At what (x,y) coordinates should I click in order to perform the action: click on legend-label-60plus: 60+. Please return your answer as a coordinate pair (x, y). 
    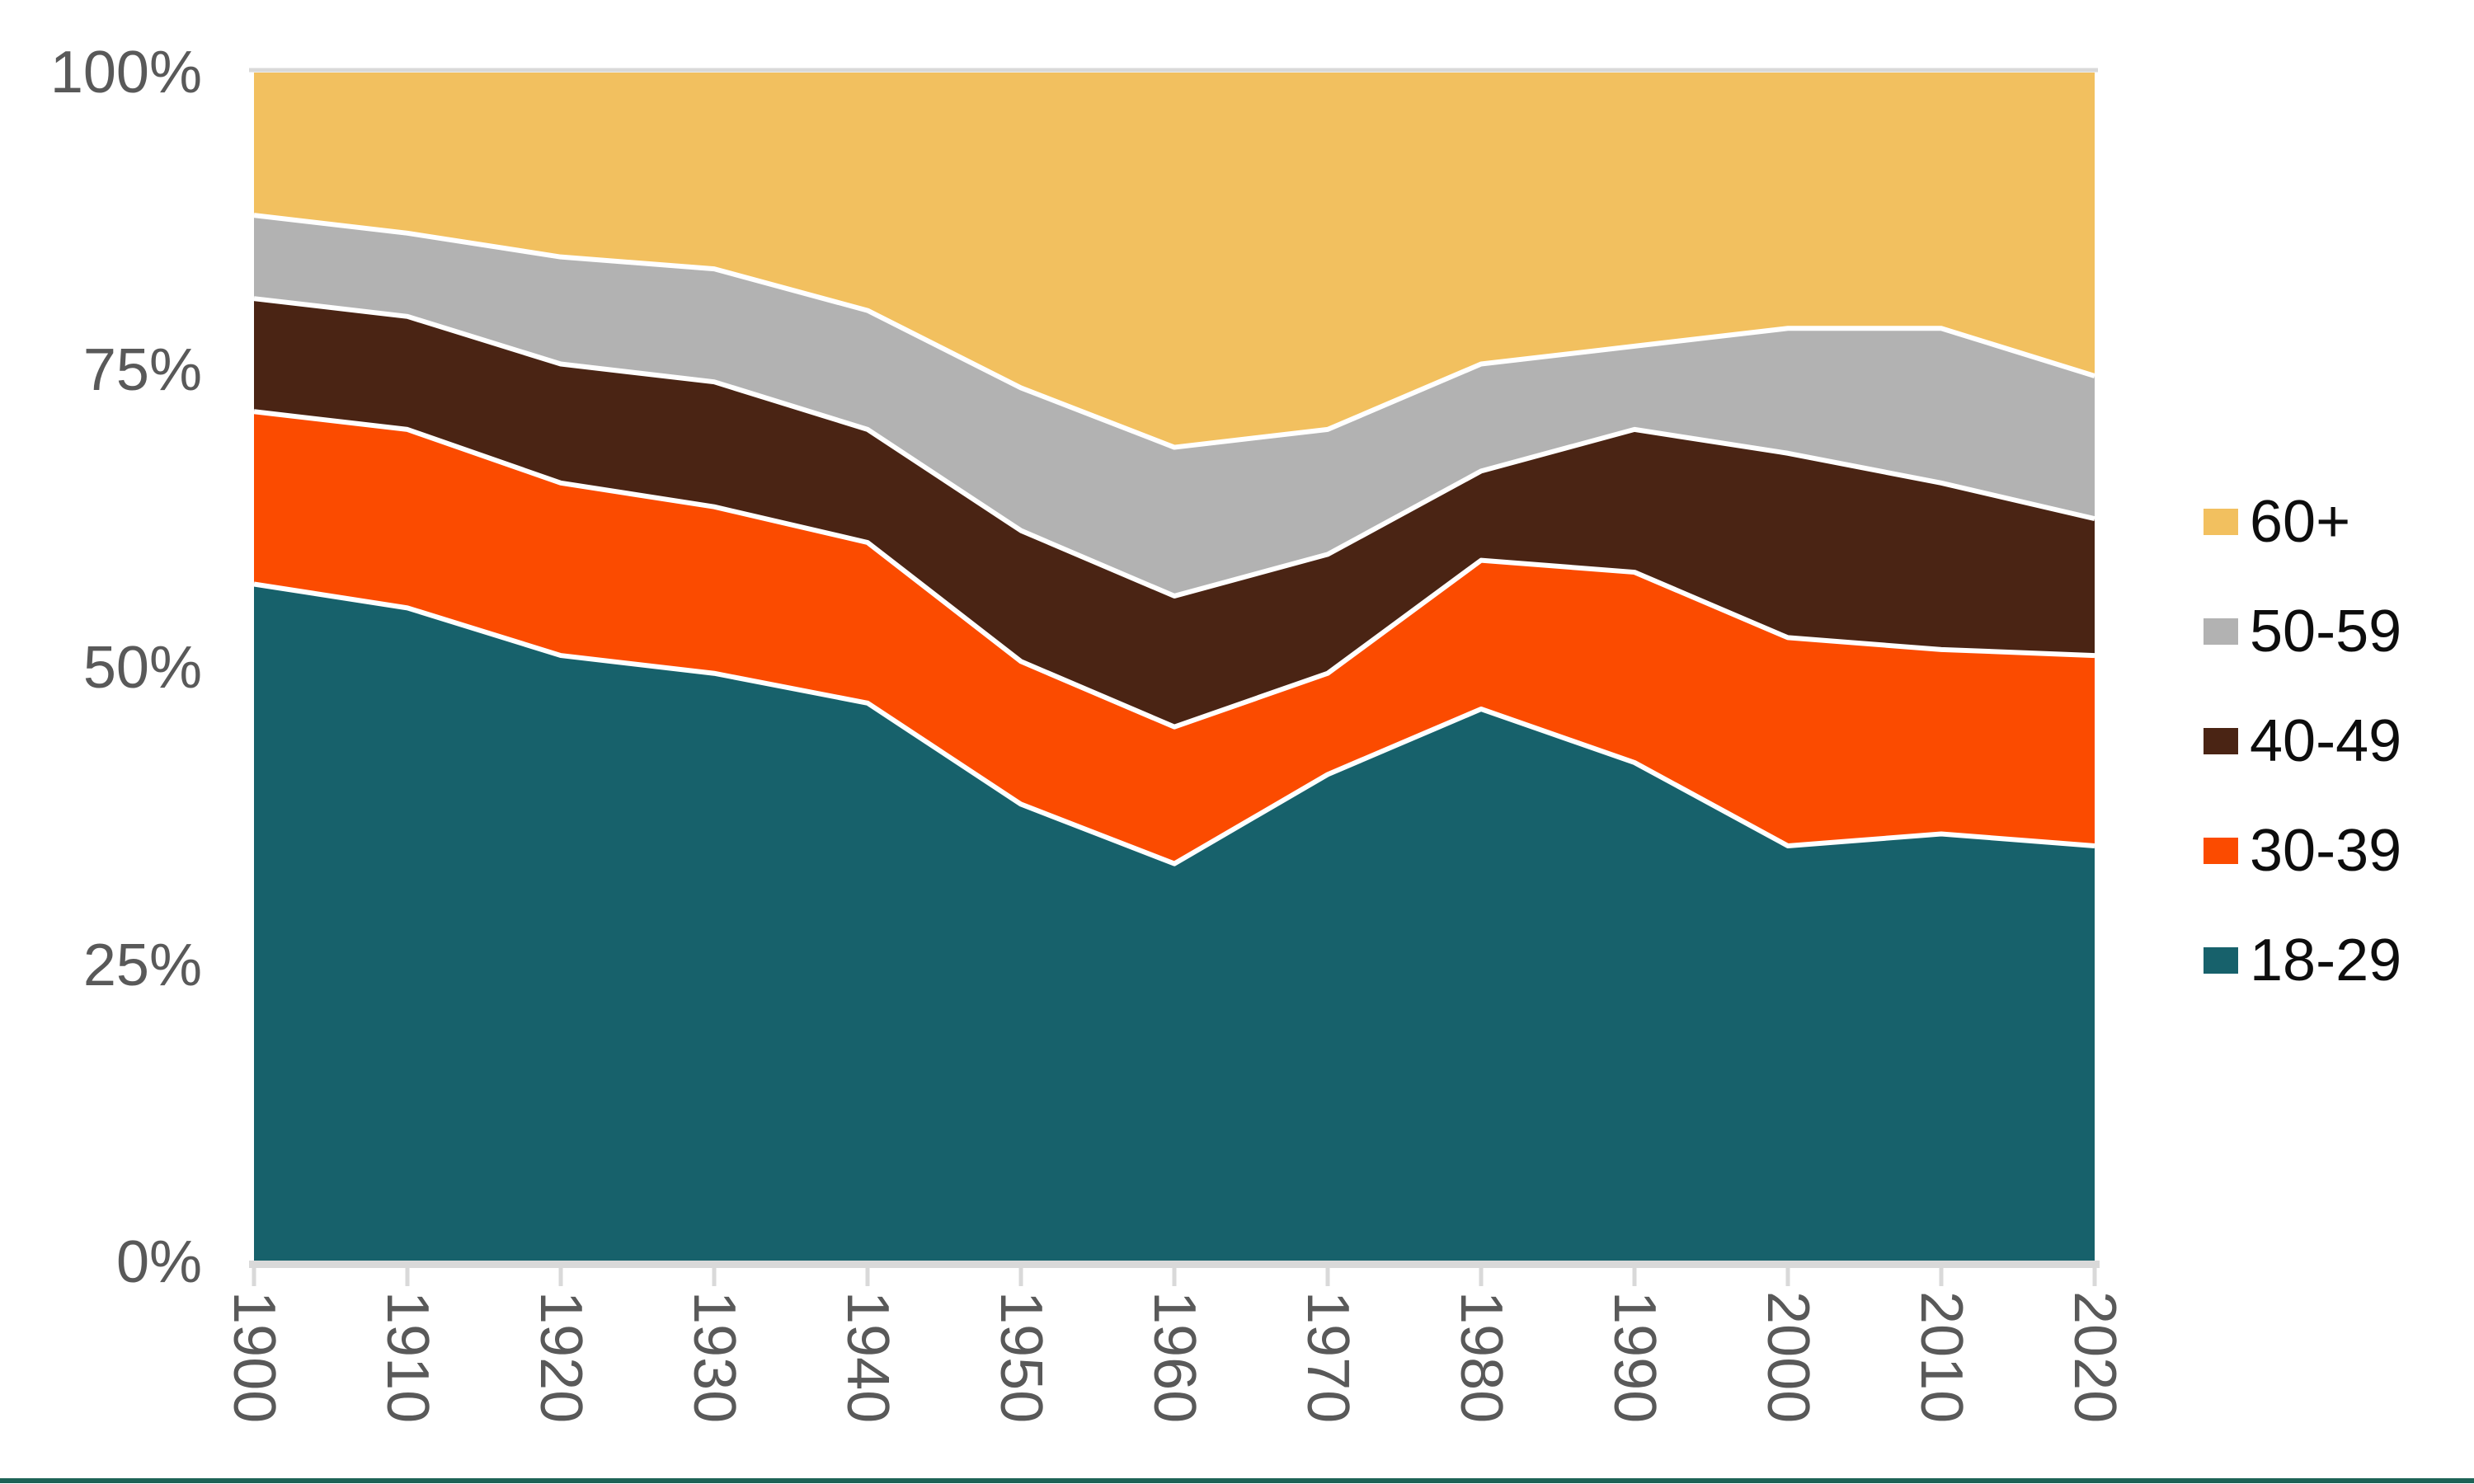
    Looking at the image, I should click on (2300, 522).